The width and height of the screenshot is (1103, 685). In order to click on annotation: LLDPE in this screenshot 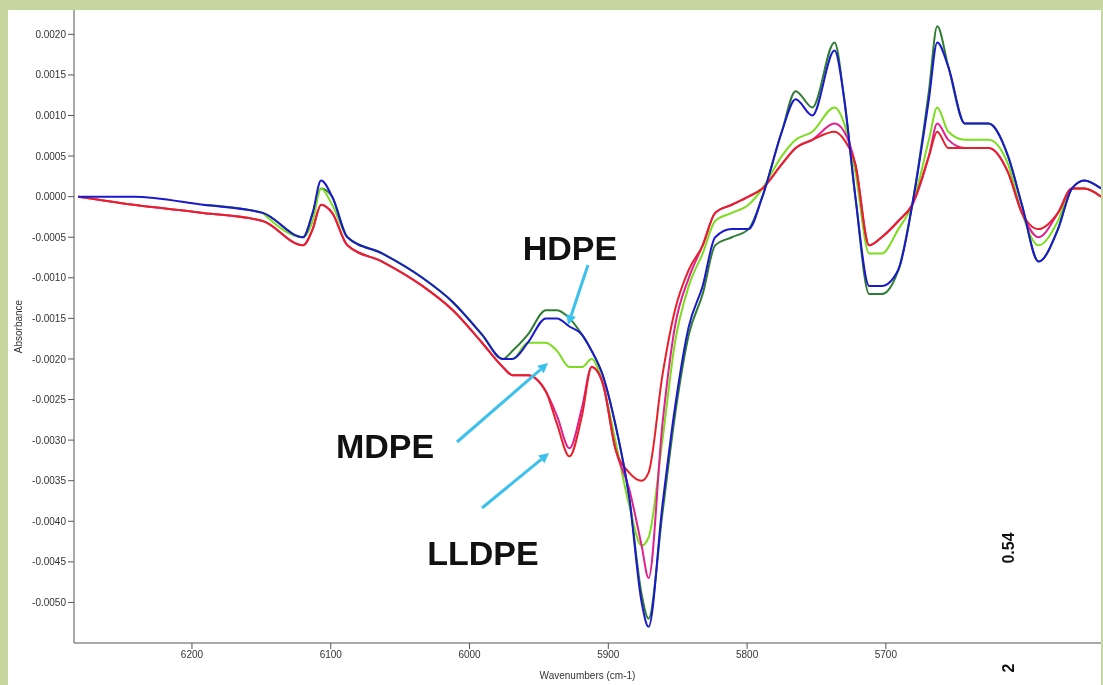, I will do `click(483, 552)`.